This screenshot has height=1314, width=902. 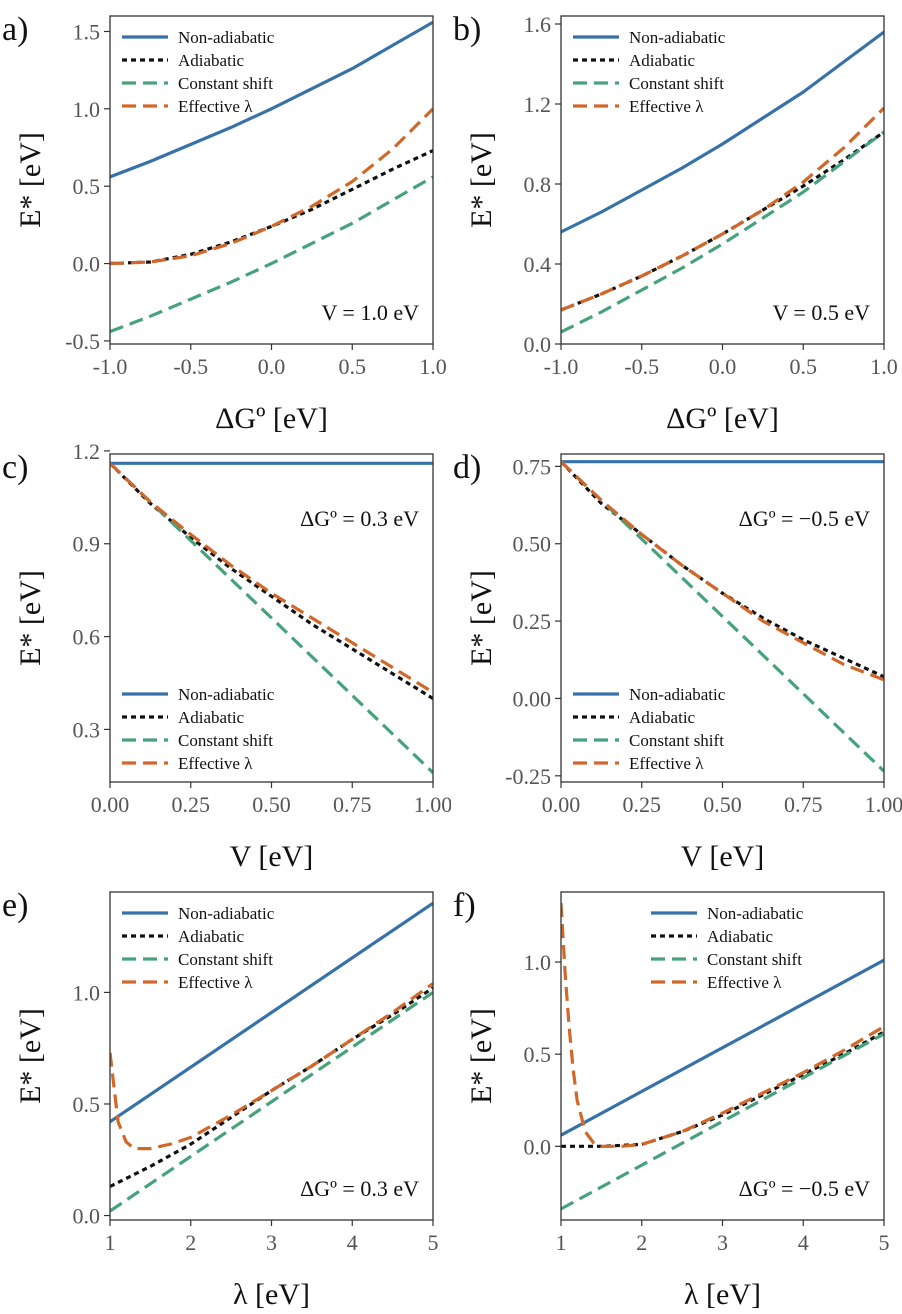 What do you see at coordinates (884, 1242) in the screenshot?
I see `x-tick-label: 5` at bounding box center [884, 1242].